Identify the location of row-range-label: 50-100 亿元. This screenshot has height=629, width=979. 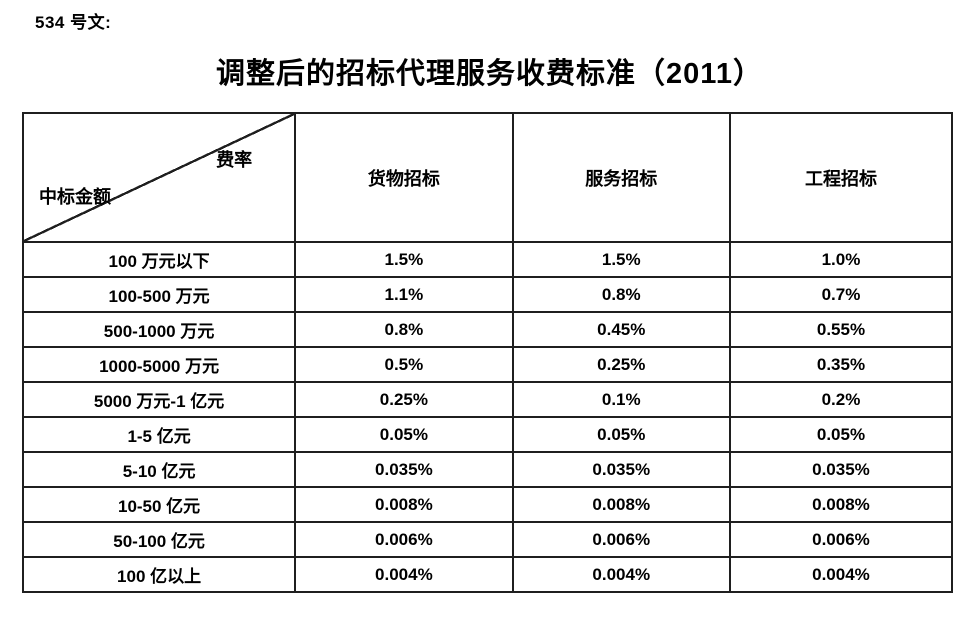
(159, 539).